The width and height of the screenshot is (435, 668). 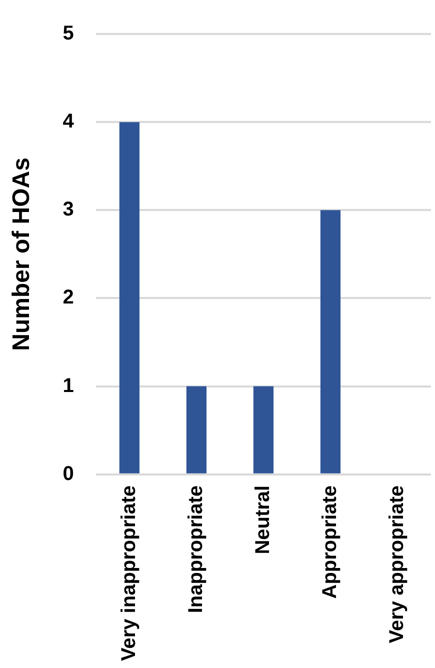 I want to click on y-tick-label: 2, so click(x=68, y=297).